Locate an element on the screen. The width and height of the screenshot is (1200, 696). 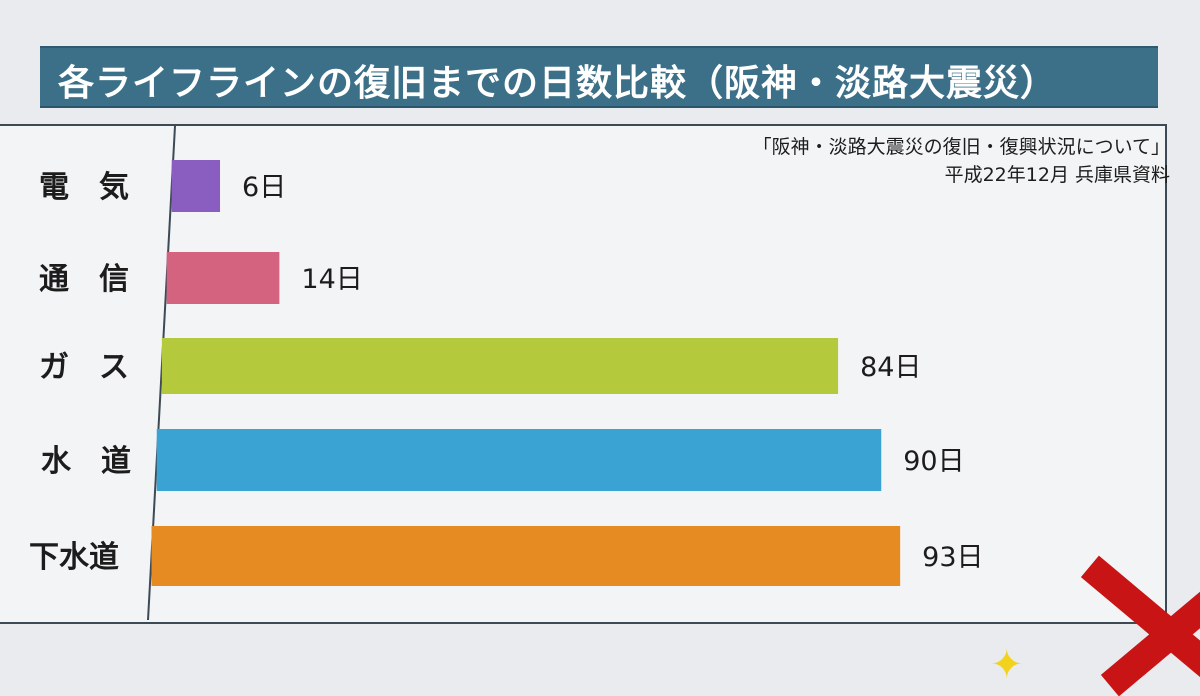
source-citation: 「阪神・淡路大震災の復旧・復興状況について」 is located at coordinates (961, 147).